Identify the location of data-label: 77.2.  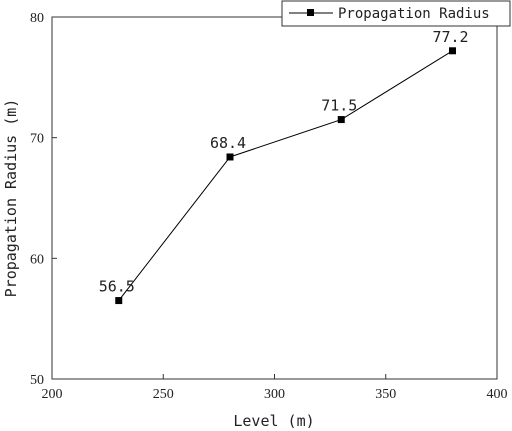
(450, 37).